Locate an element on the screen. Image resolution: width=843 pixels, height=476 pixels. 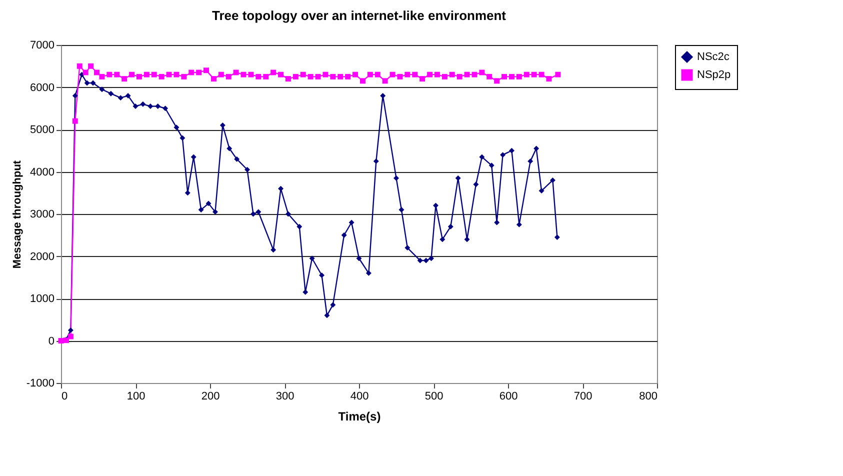
y-tick-label: 0 is located at coordinates (51, 341).